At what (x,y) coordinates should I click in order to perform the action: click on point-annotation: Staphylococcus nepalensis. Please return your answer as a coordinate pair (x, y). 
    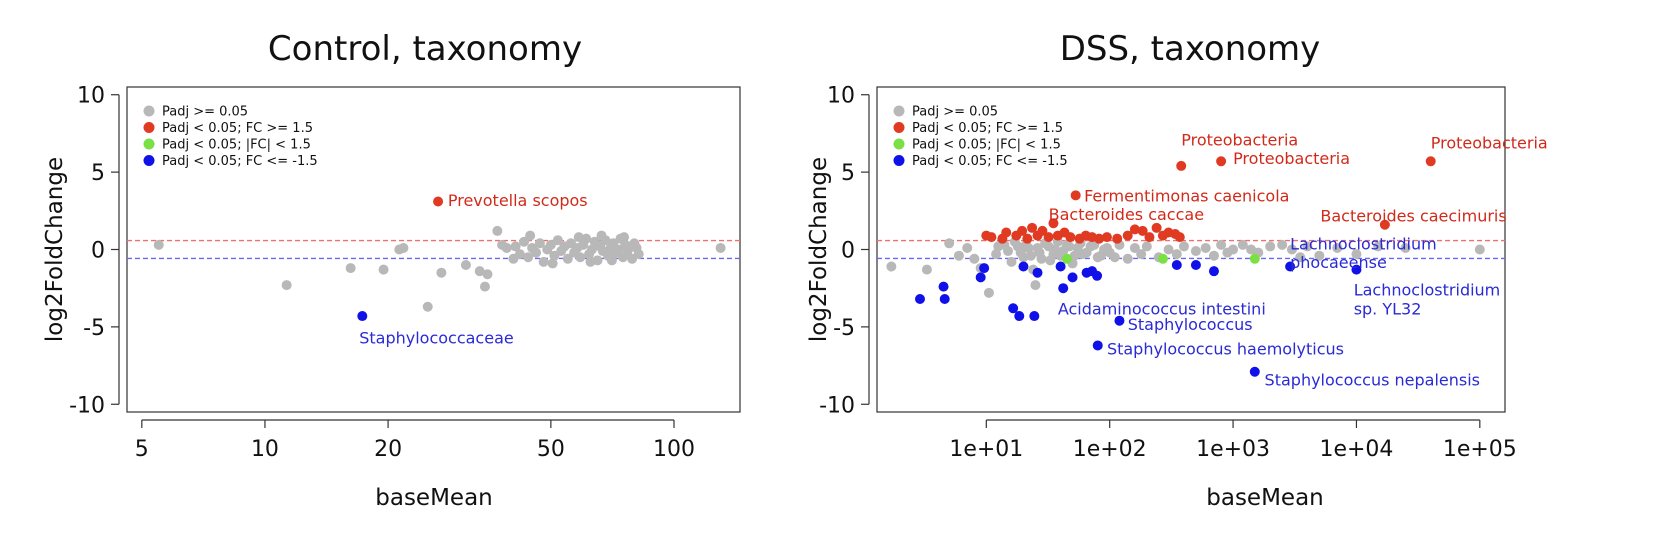
    Looking at the image, I should click on (1372, 380).